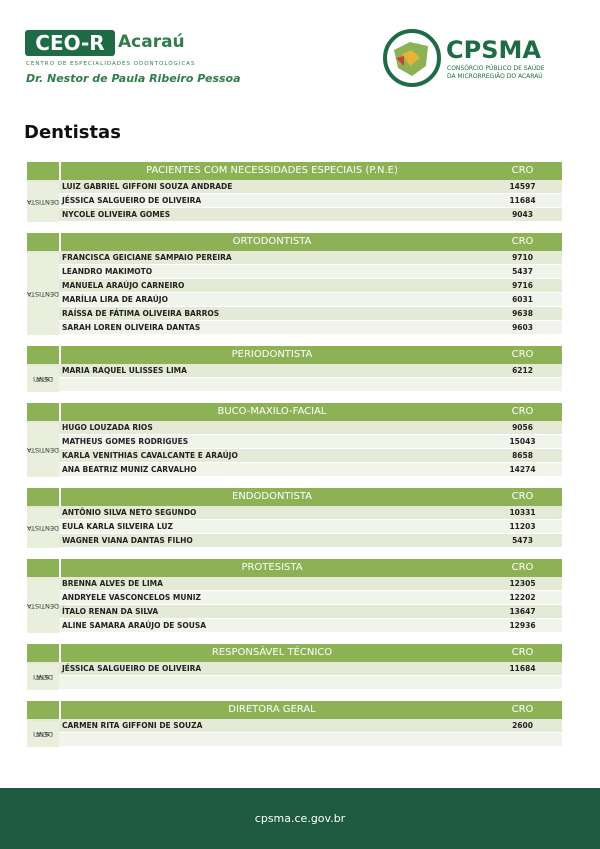 The image size is (600, 849). What do you see at coordinates (294, 626) in the screenshot?
I see `table-row: ALINE SAMARA ARAÚJO DE SOUSA 12936` at bounding box center [294, 626].